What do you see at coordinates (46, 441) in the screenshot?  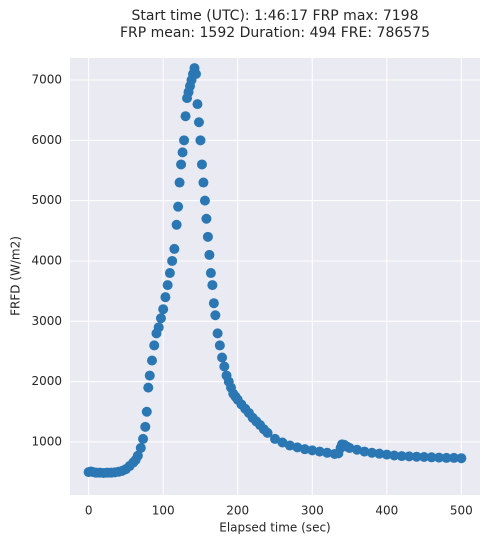 I see `y-tick-label: 1000` at bounding box center [46, 441].